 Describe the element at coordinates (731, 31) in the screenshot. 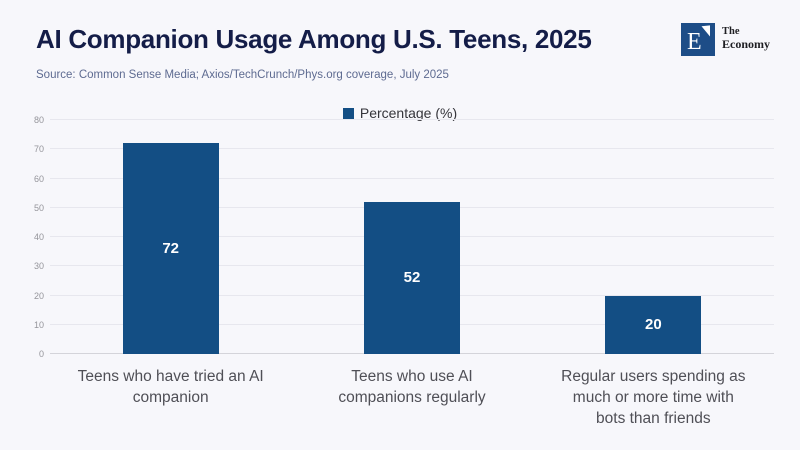

I see `brand-name-line1: The` at that location.